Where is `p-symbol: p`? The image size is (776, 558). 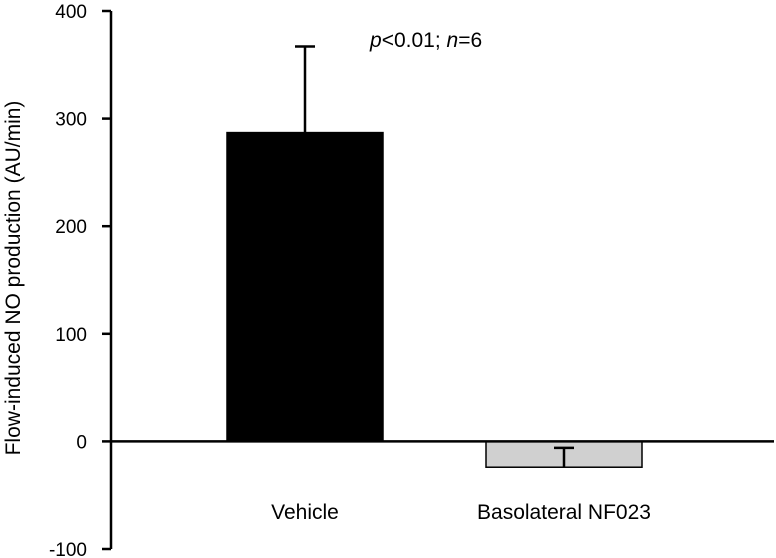 p-symbol: p is located at coordinates (375, 40).